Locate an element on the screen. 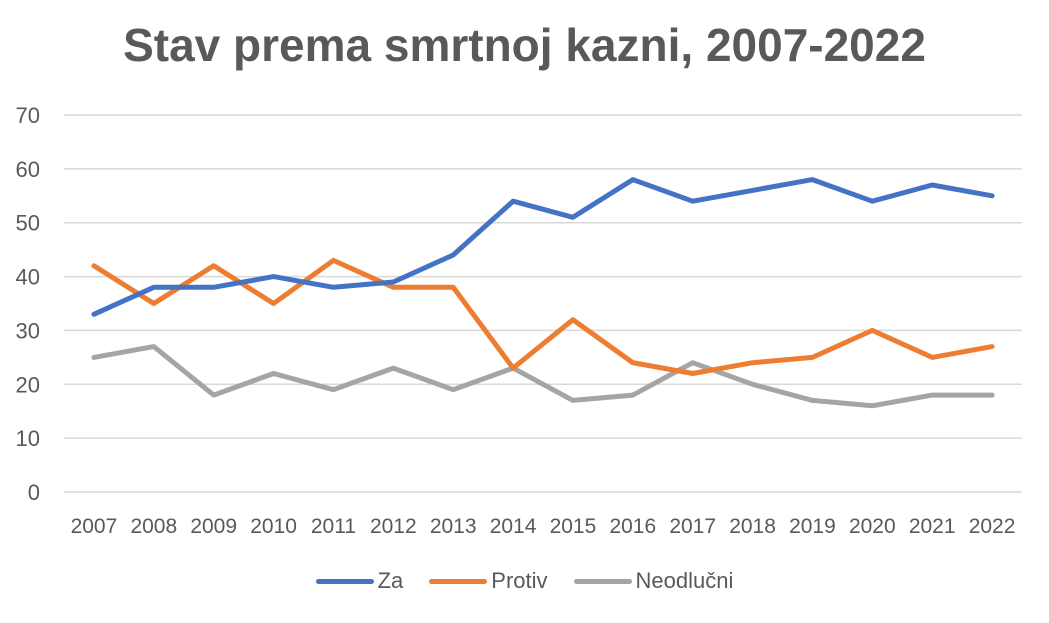  x-tick-label: 2014 is located at coordinates (513, 526).